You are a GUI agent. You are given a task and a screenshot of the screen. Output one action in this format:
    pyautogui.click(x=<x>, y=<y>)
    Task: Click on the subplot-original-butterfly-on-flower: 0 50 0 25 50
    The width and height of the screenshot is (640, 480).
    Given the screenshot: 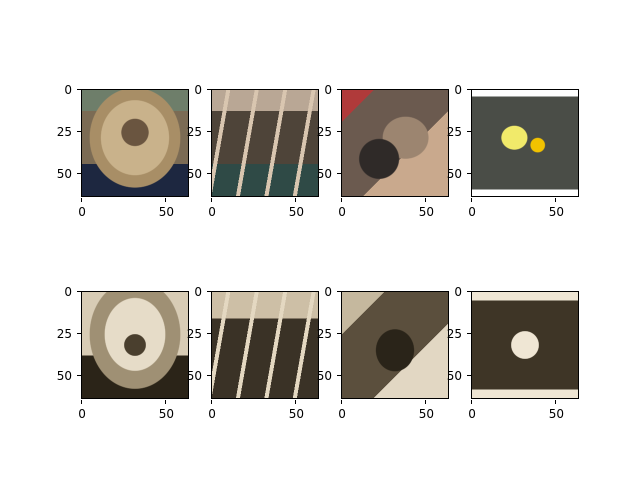 What is the action you would take?
    pyautogui.click(x=513, y=151)
    